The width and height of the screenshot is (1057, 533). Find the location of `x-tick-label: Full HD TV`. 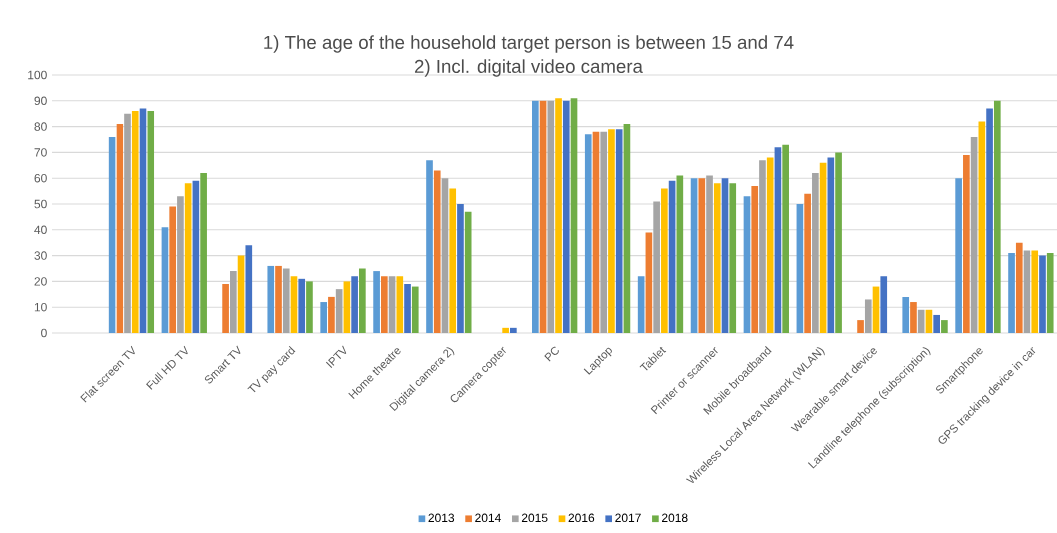

x-tick-label: Full HD TV is located at coordinates (167, 367).